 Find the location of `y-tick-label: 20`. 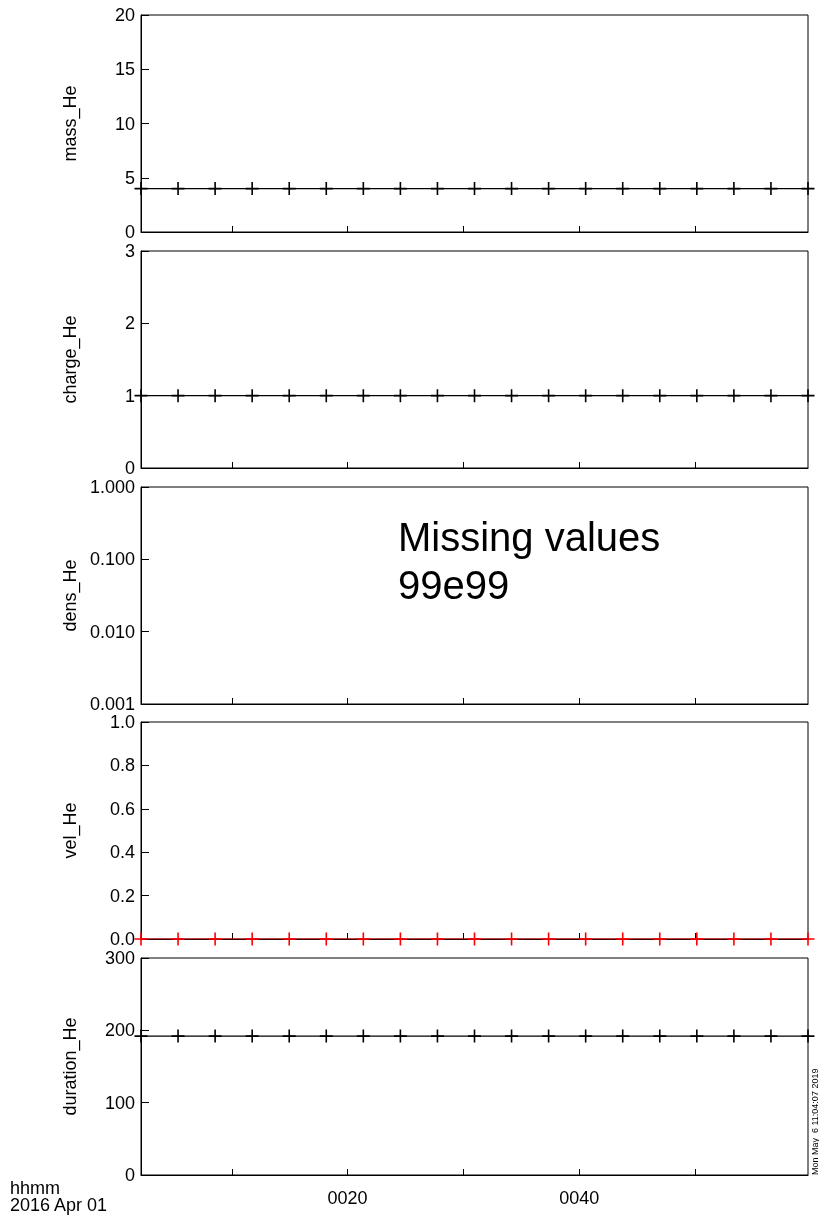

y-tick-label: 20 is located at coordinates (124, 15).